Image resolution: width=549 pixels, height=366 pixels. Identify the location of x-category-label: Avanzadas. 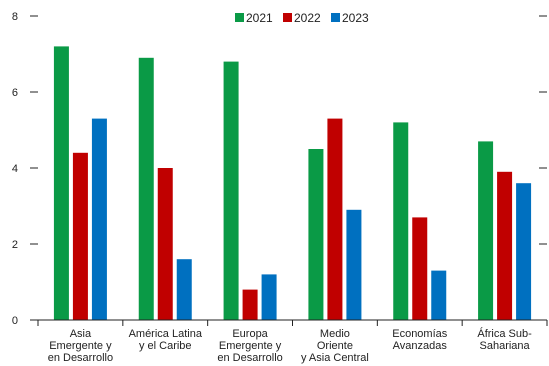
(420, 346).